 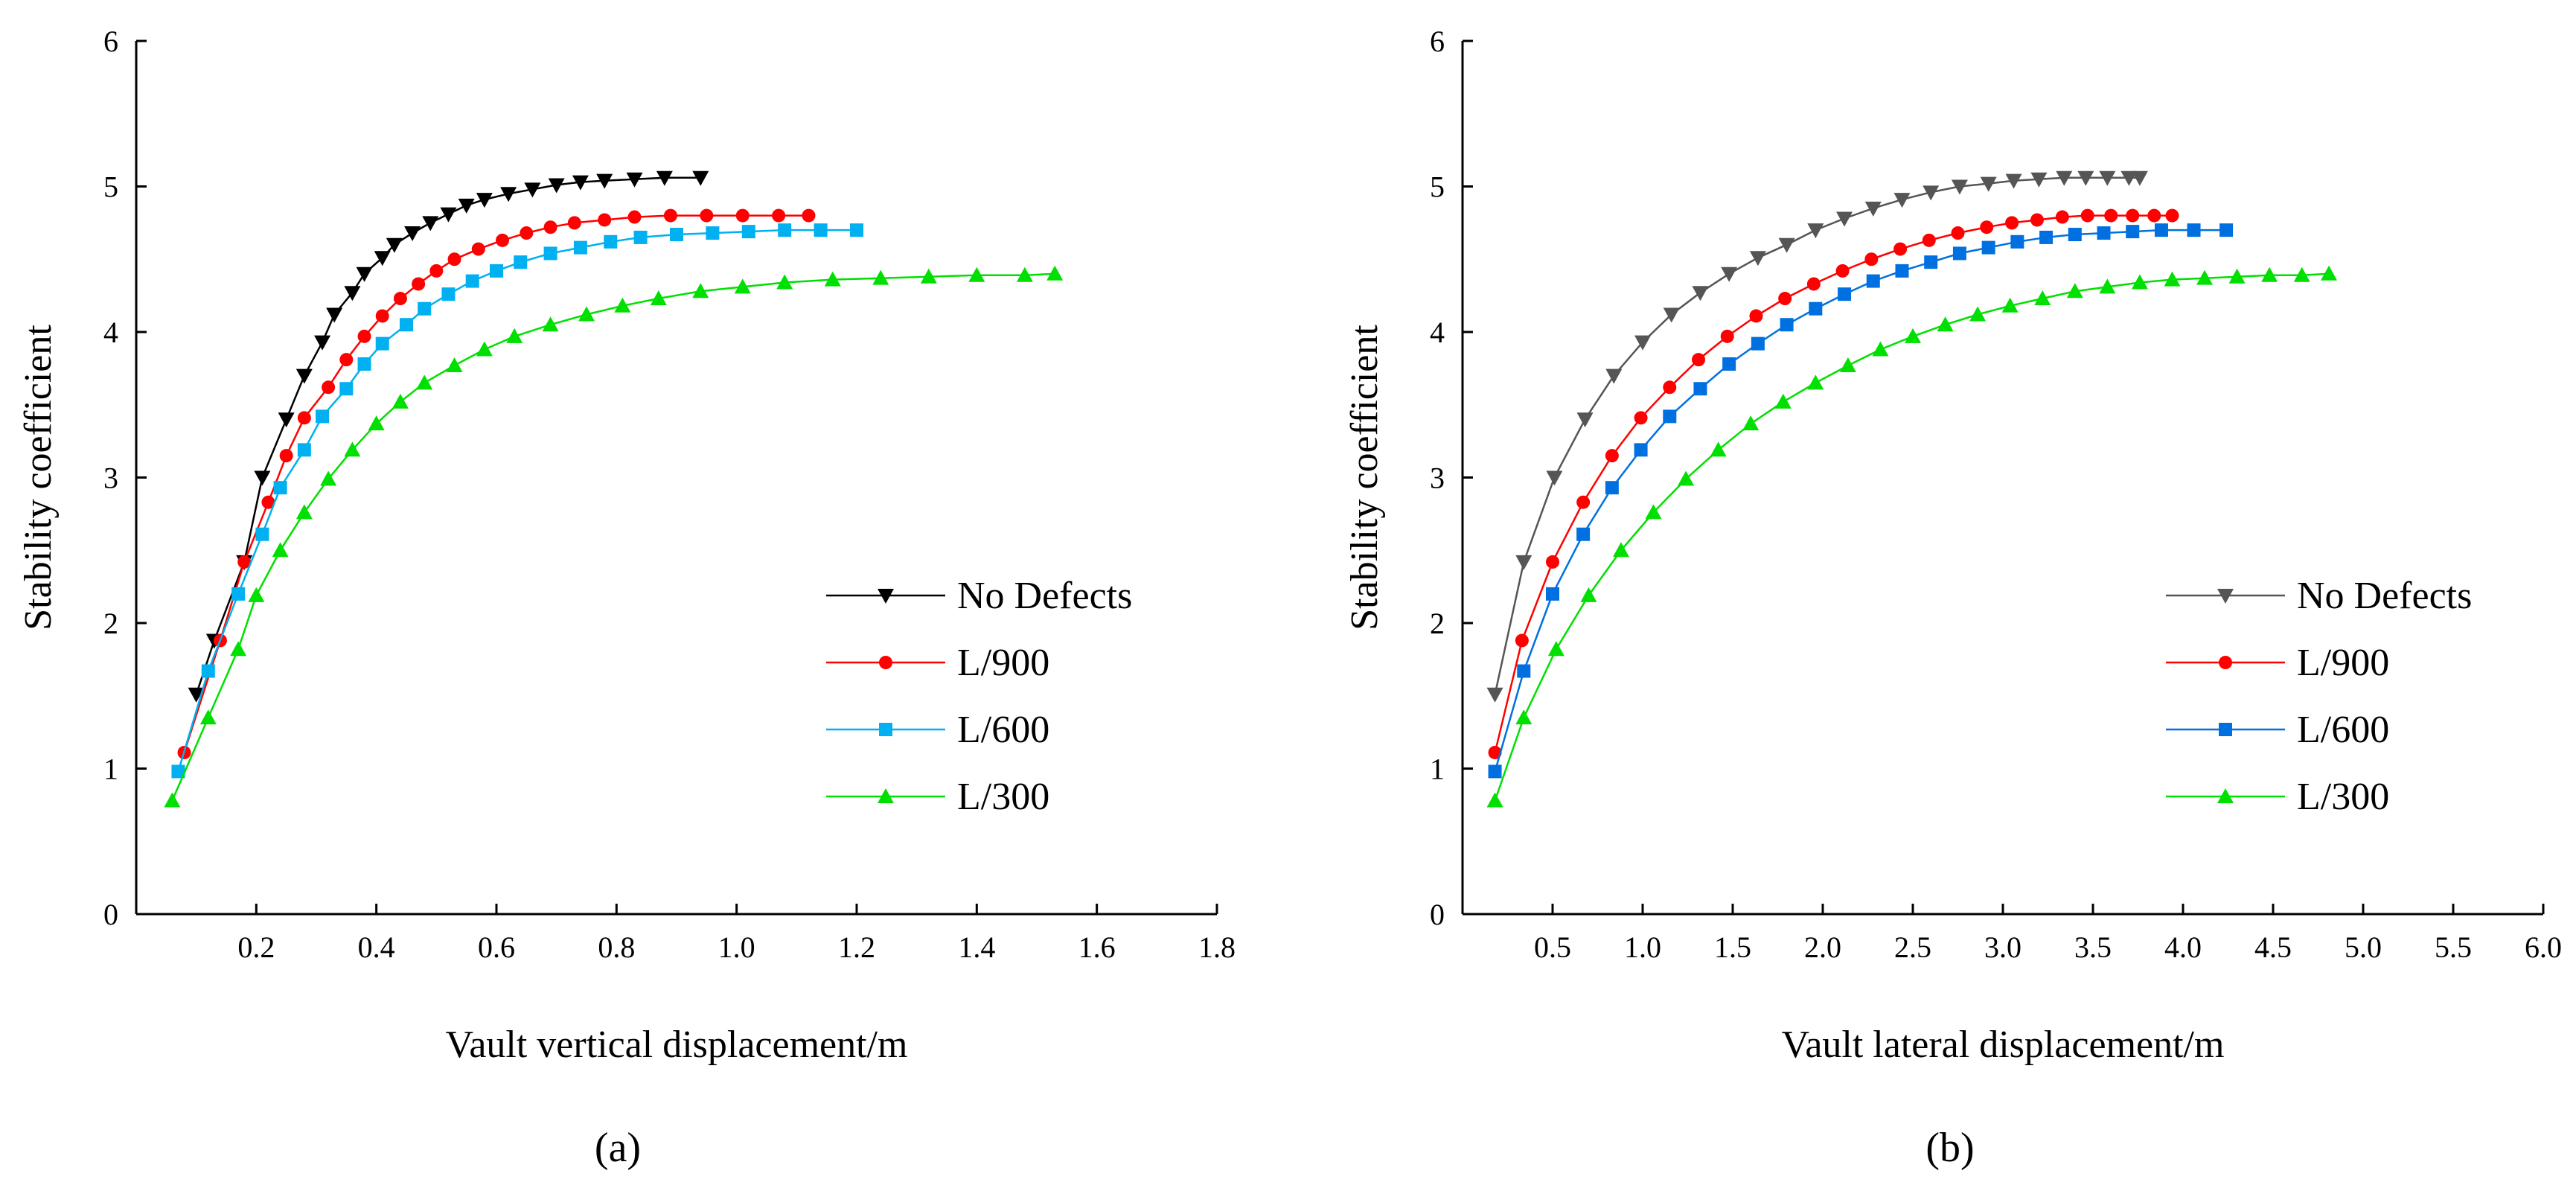 I want to click on x-tick-label: 3.0, so click(x=2003, y=947).